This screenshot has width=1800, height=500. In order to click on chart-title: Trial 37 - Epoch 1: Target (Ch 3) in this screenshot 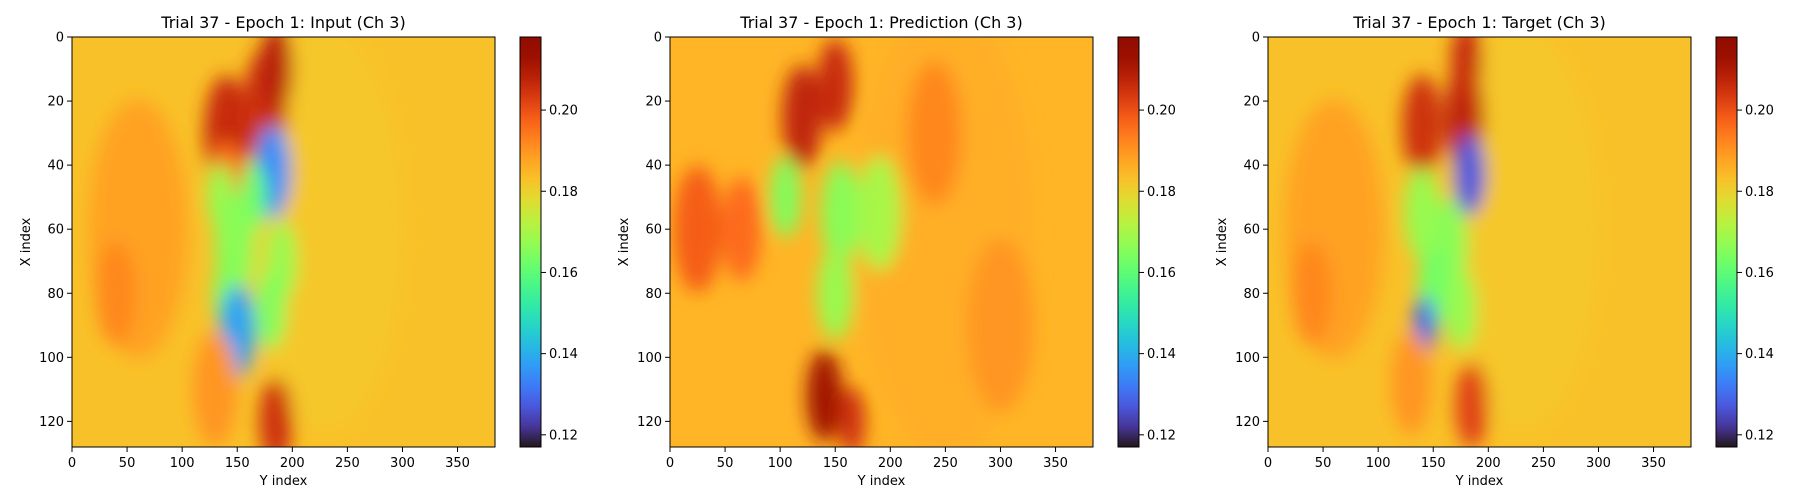, I will do `click(1478, 22)`.